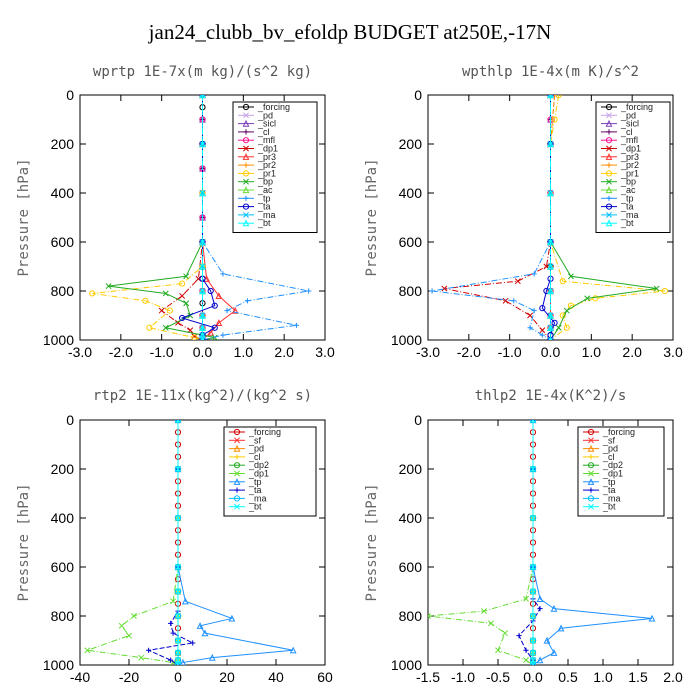 Image resolution: width=700 pixels, height=700 pixels. What do you see at coordinates (609, 482) in the screenshot?
I see `legend-label: _tp` at bounding box center [609, 482].